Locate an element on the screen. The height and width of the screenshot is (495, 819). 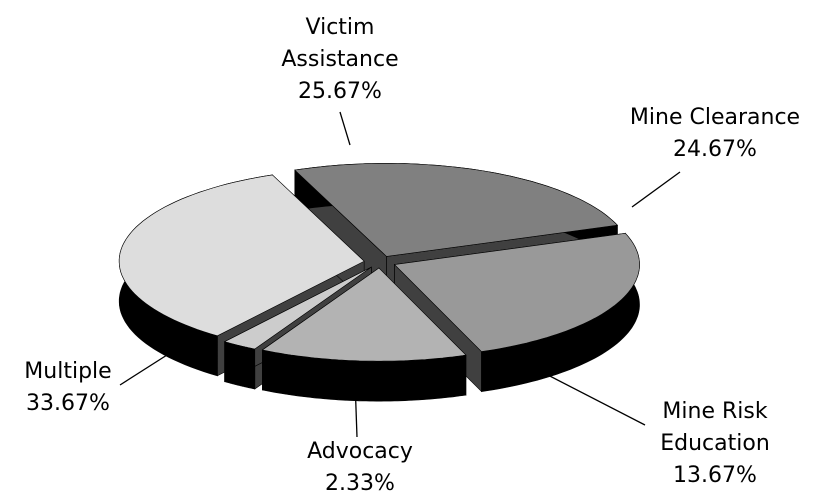
category-label: Mine Clearance is located at coordinates (715, 117).